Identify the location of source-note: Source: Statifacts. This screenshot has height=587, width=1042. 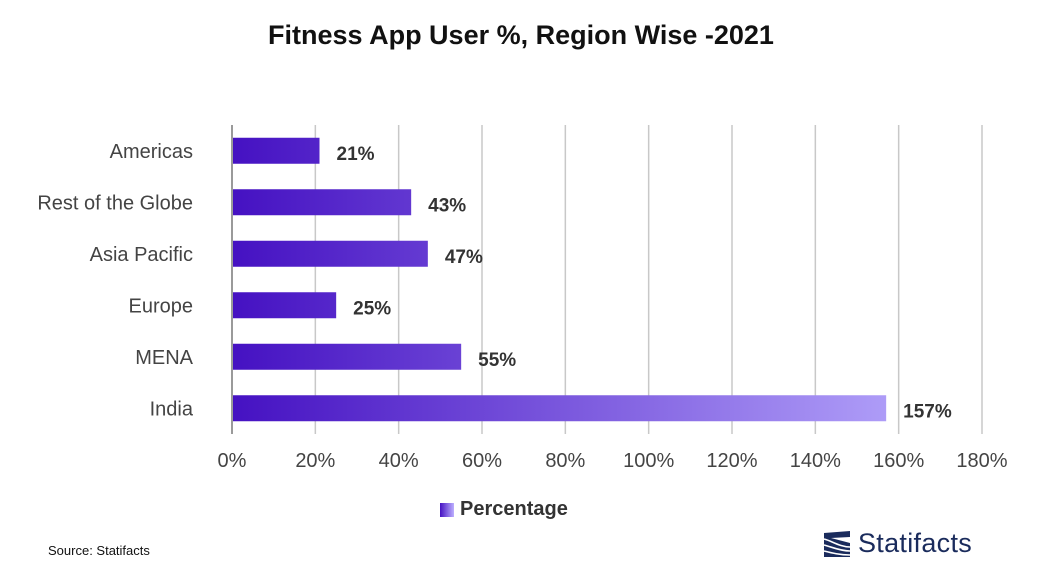
(99, 550).